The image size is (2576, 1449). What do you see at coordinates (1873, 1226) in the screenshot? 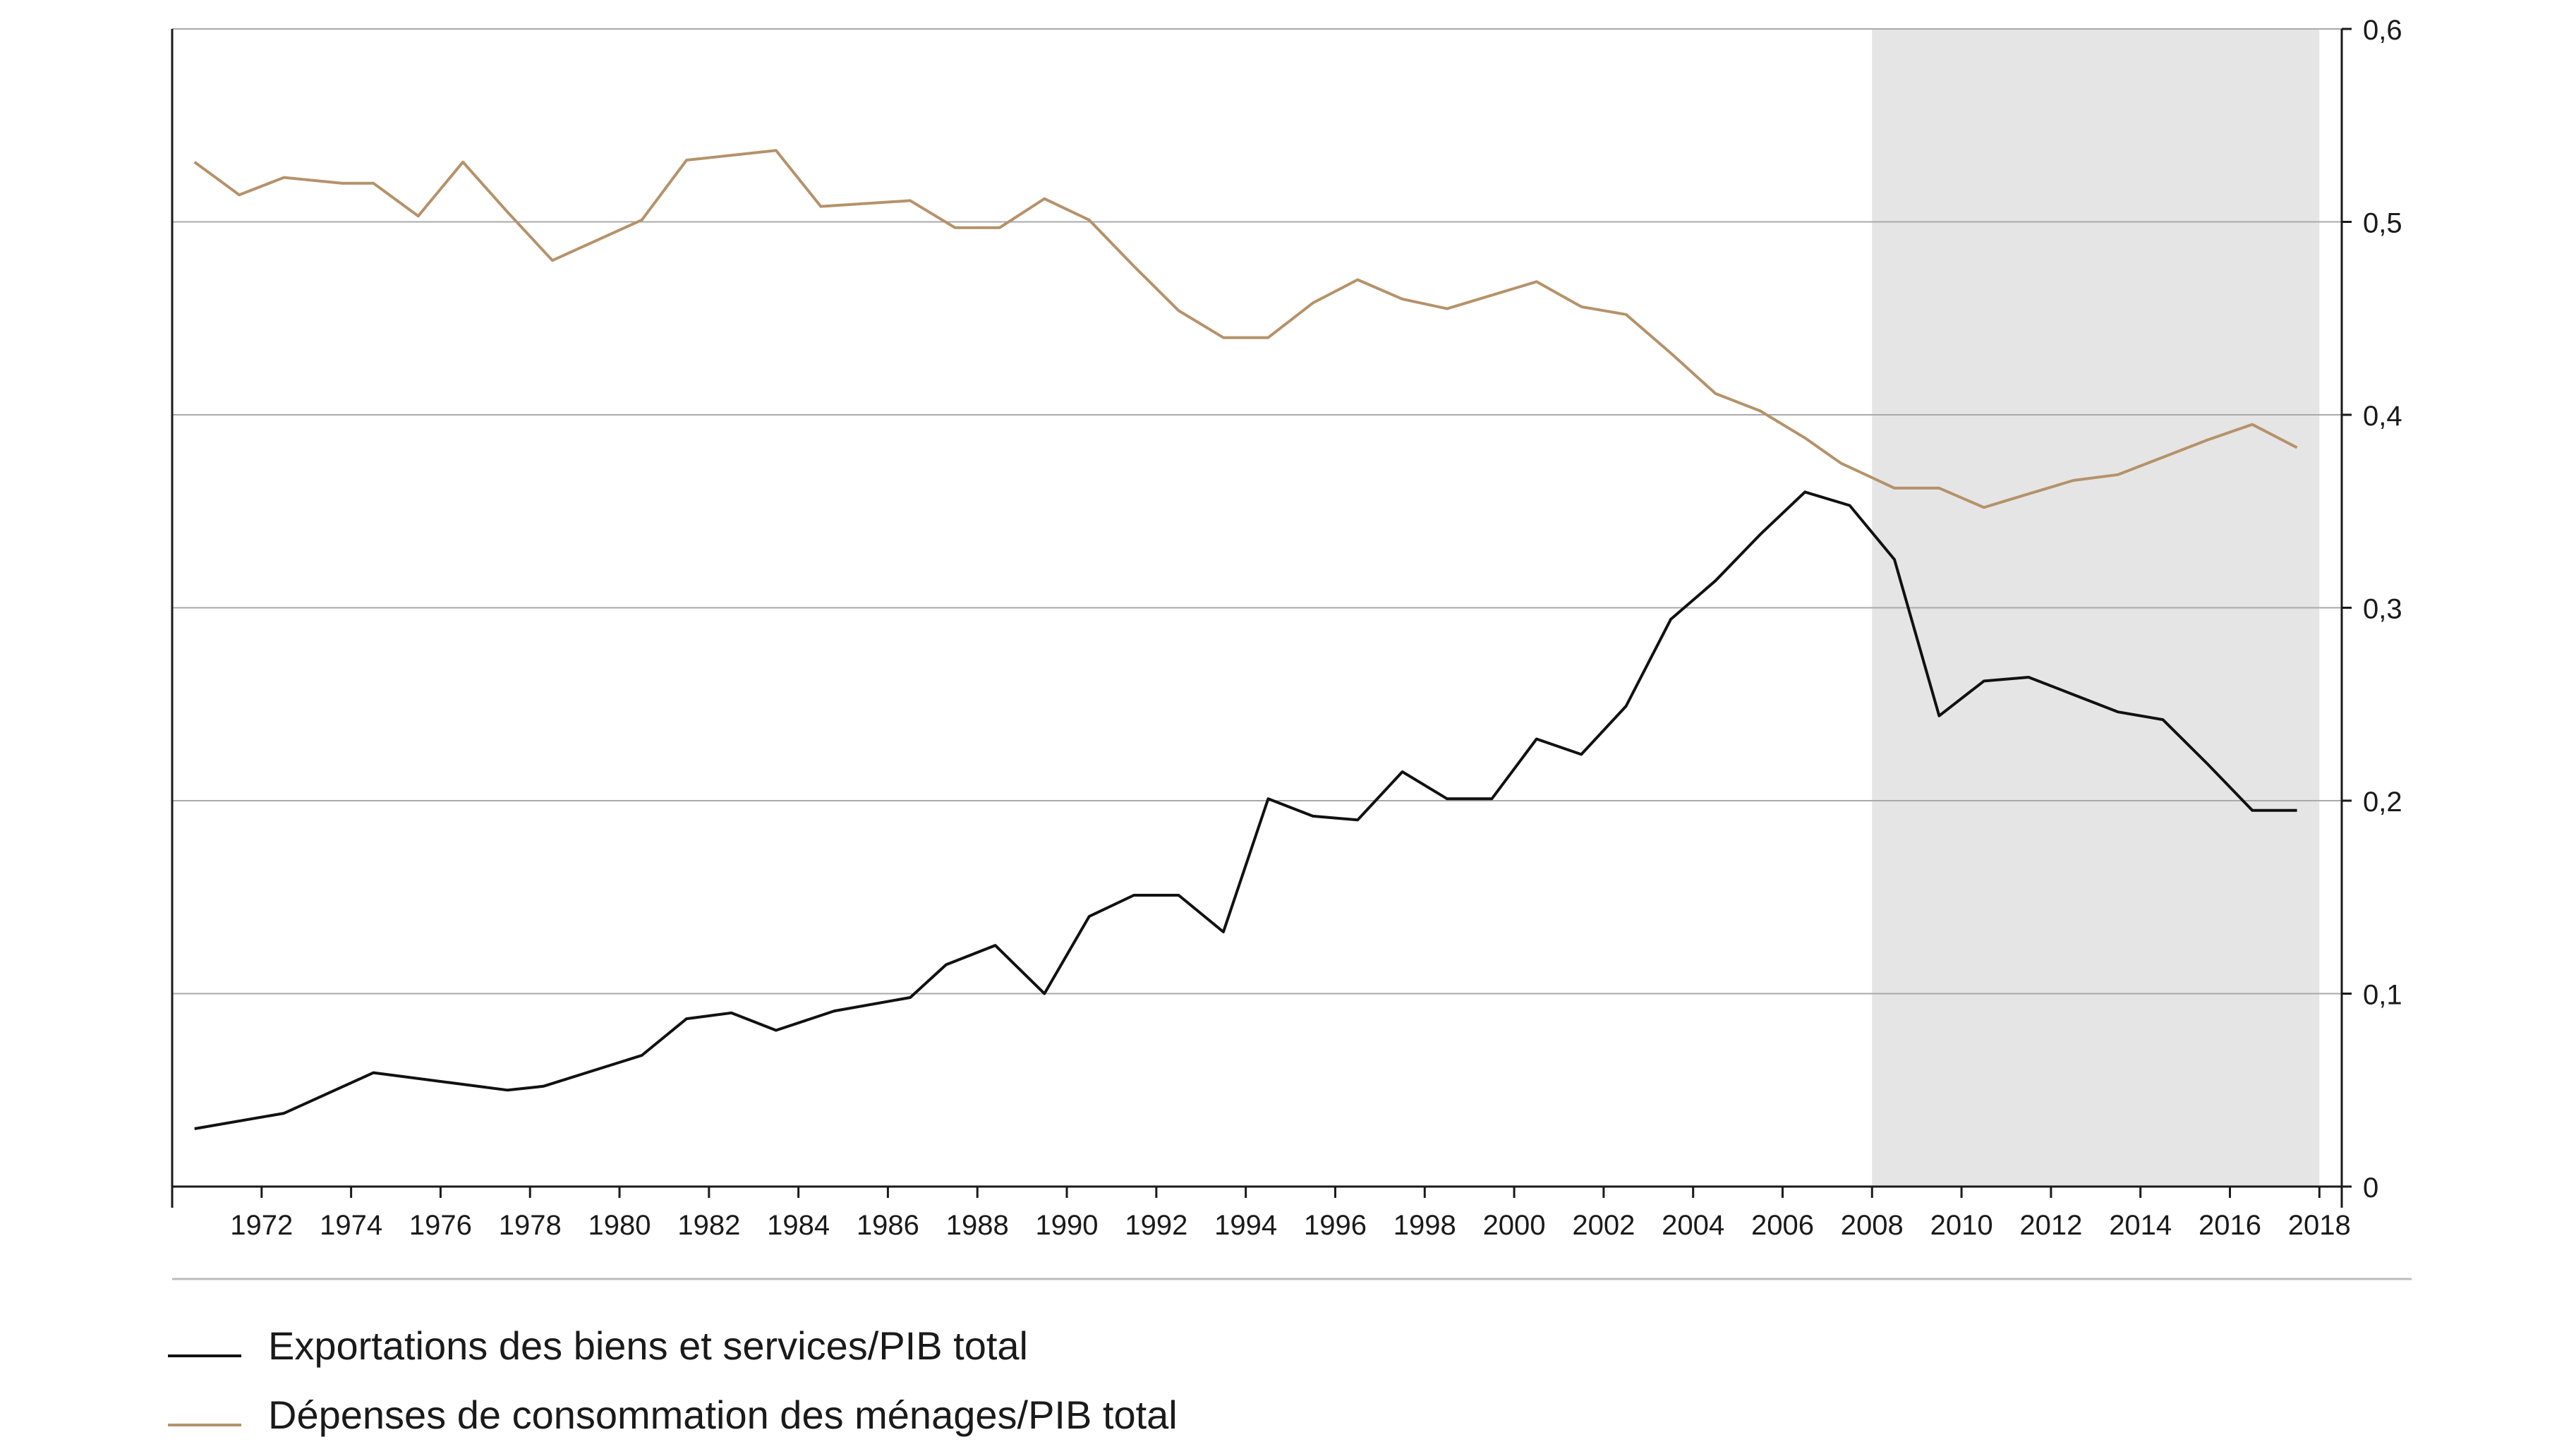
I see `x-tick-label-2008: 2008` at bounding box center [1873, 1226].